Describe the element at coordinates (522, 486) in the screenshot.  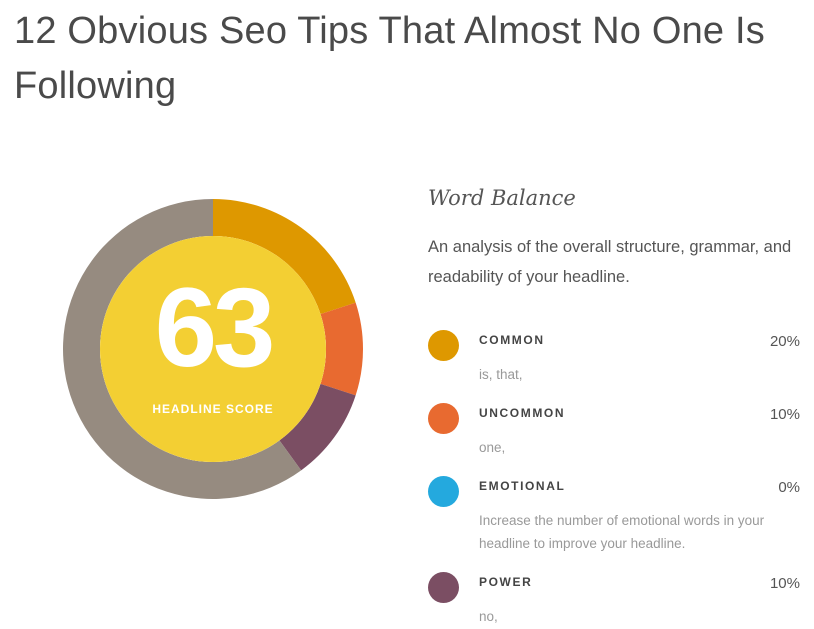
I see `item-name: EMOTIONAL` at that location.